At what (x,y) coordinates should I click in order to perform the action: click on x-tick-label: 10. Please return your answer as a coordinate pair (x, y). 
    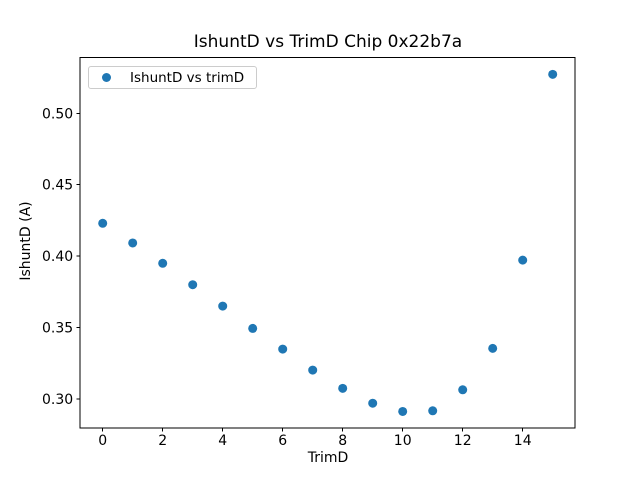
    Looking at the image, I should click on (403, 441).